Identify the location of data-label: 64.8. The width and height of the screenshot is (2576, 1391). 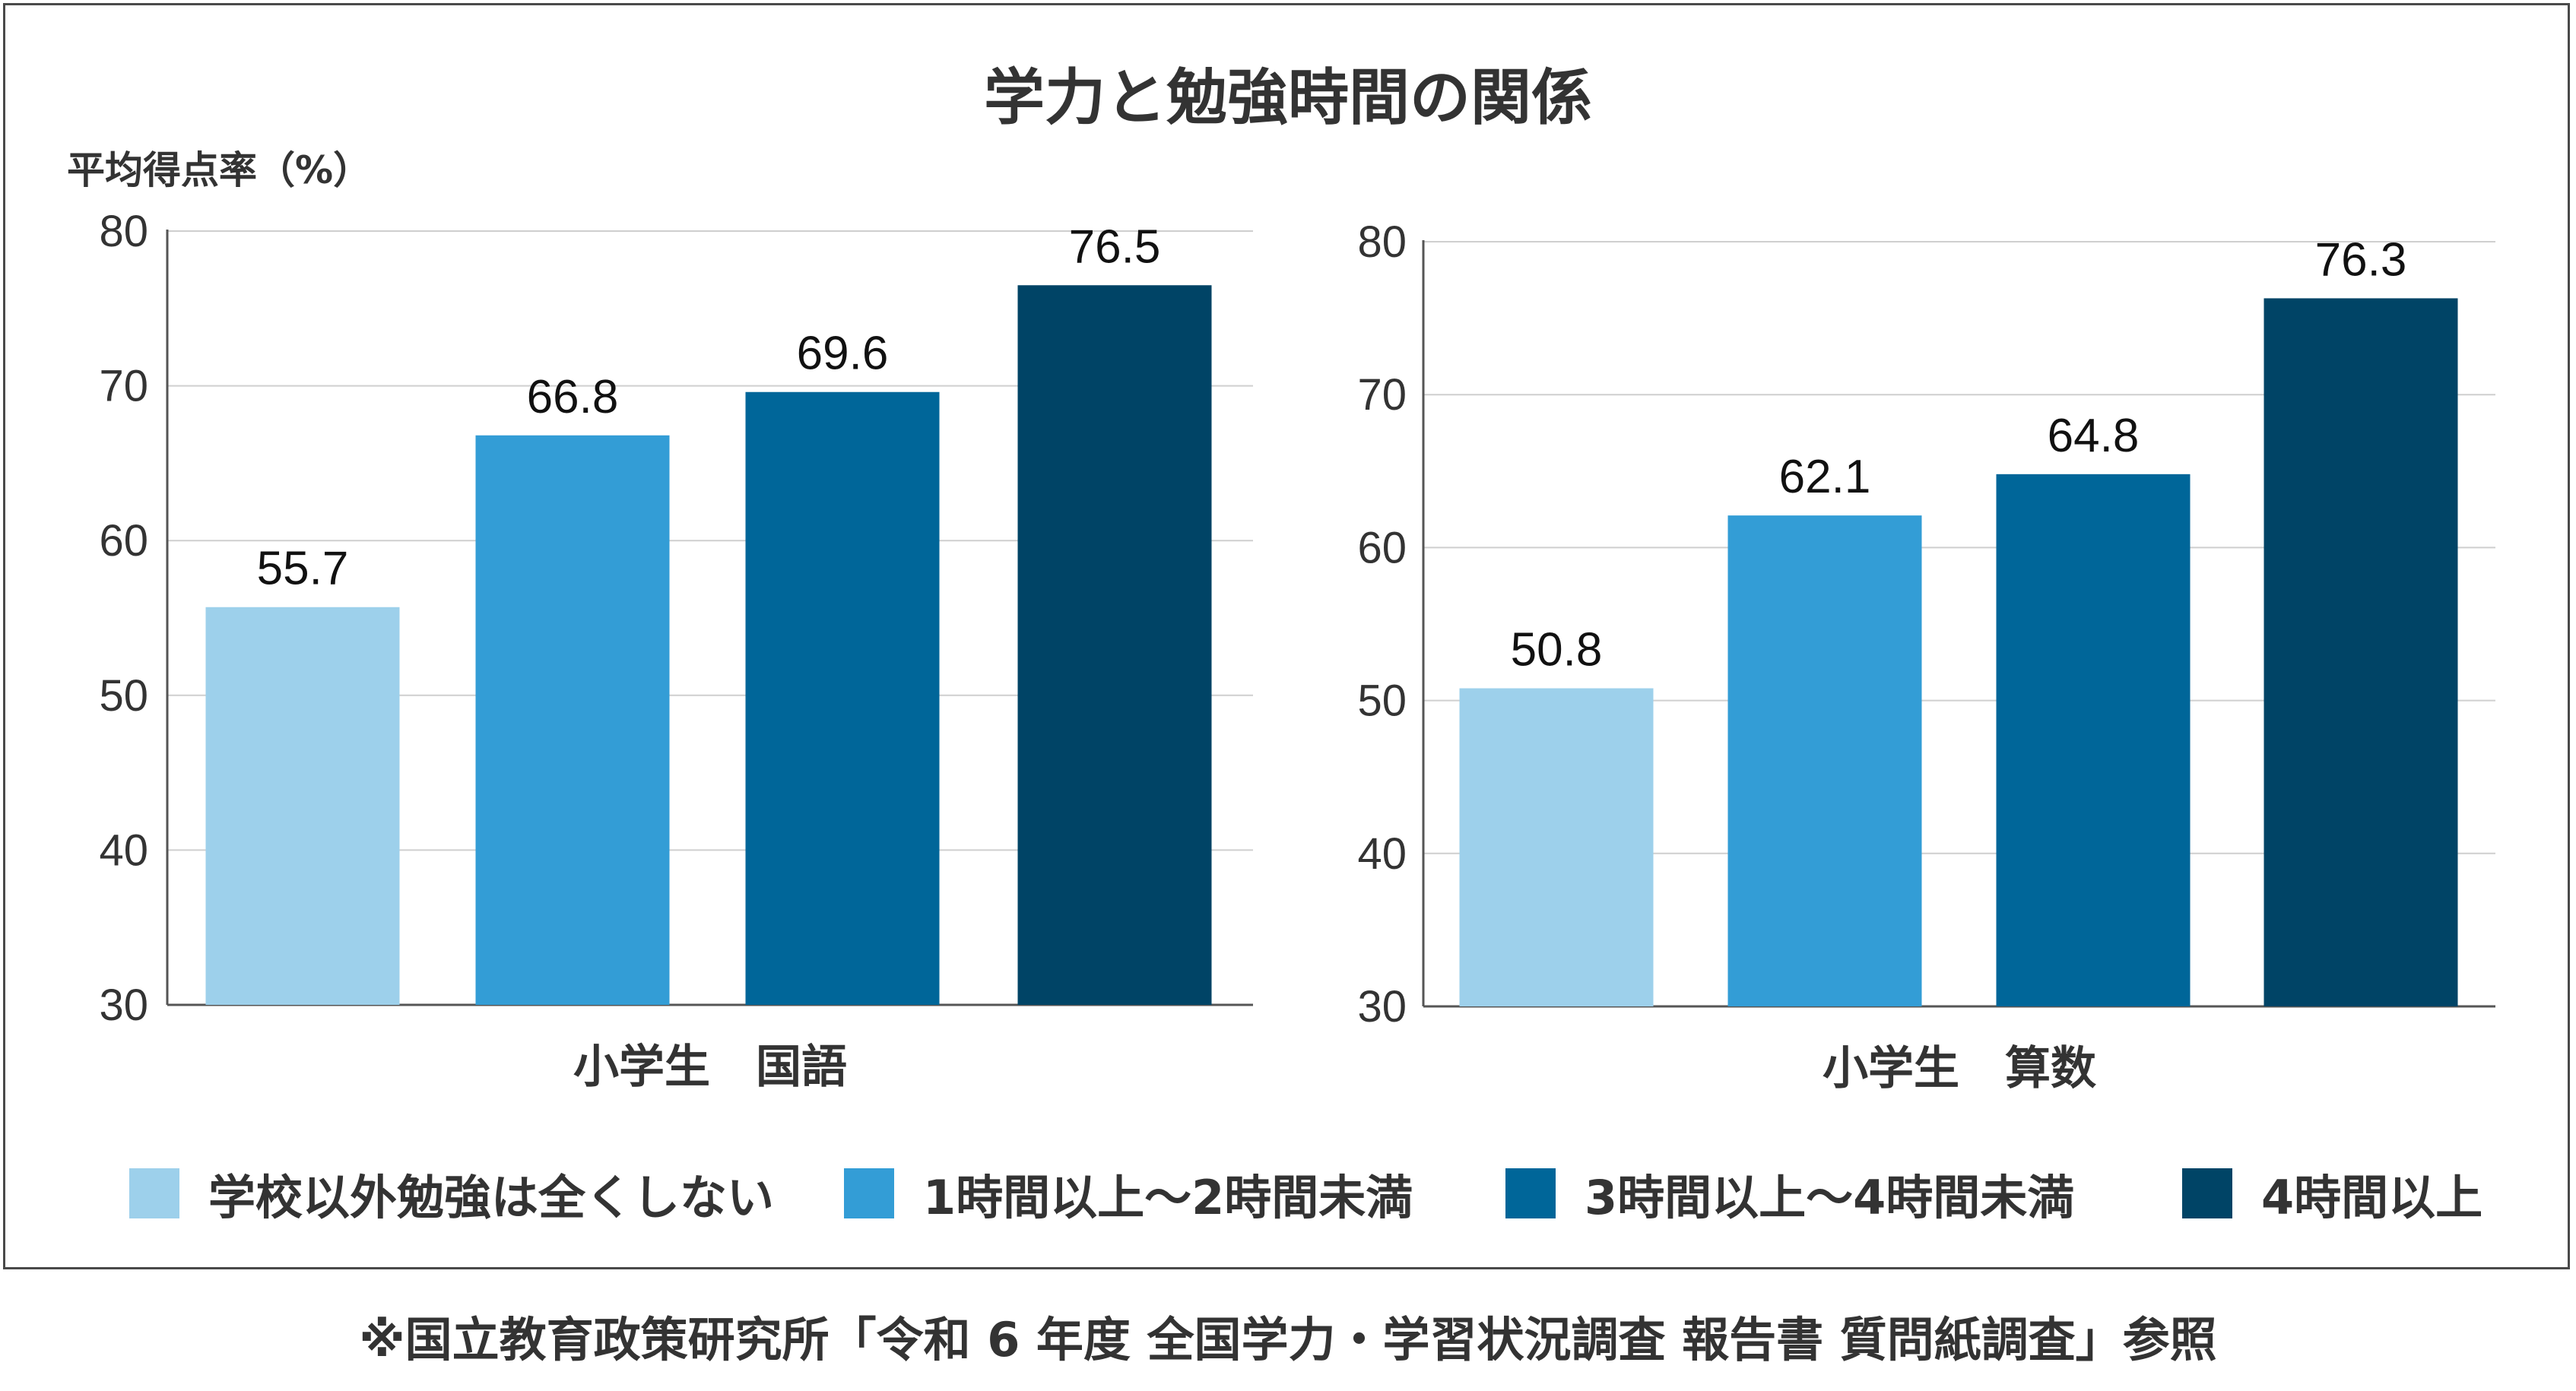
(2094, 436).